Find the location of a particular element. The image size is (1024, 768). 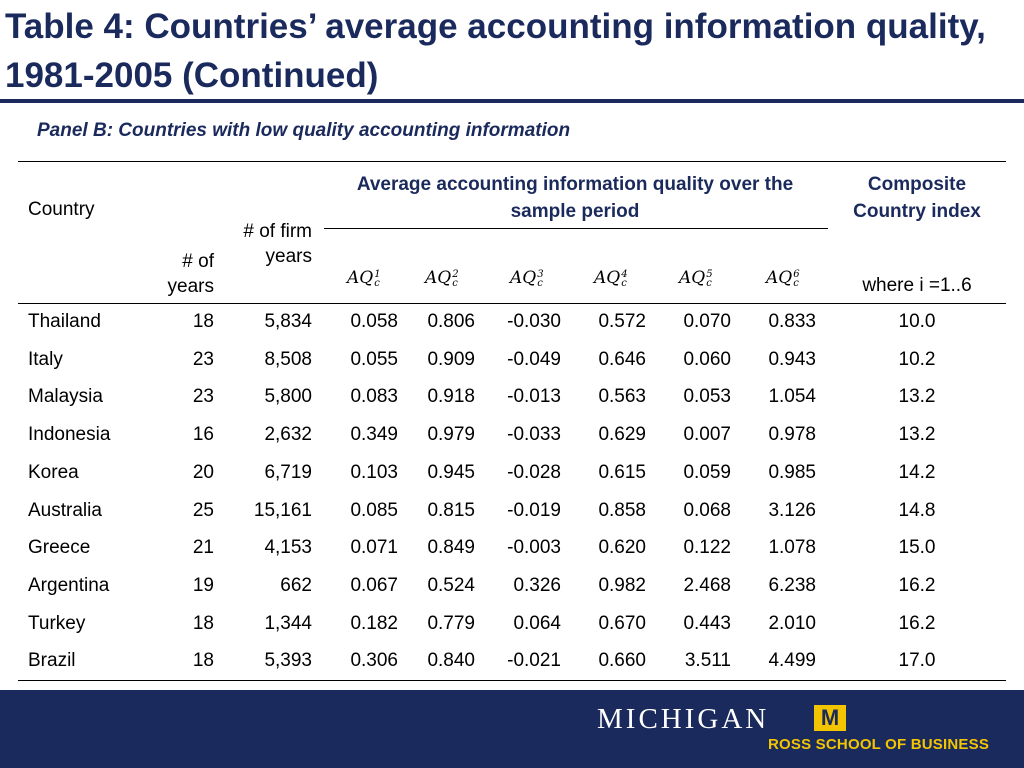

aq5-cell: 0.068 is located at coordinates (707, 510).